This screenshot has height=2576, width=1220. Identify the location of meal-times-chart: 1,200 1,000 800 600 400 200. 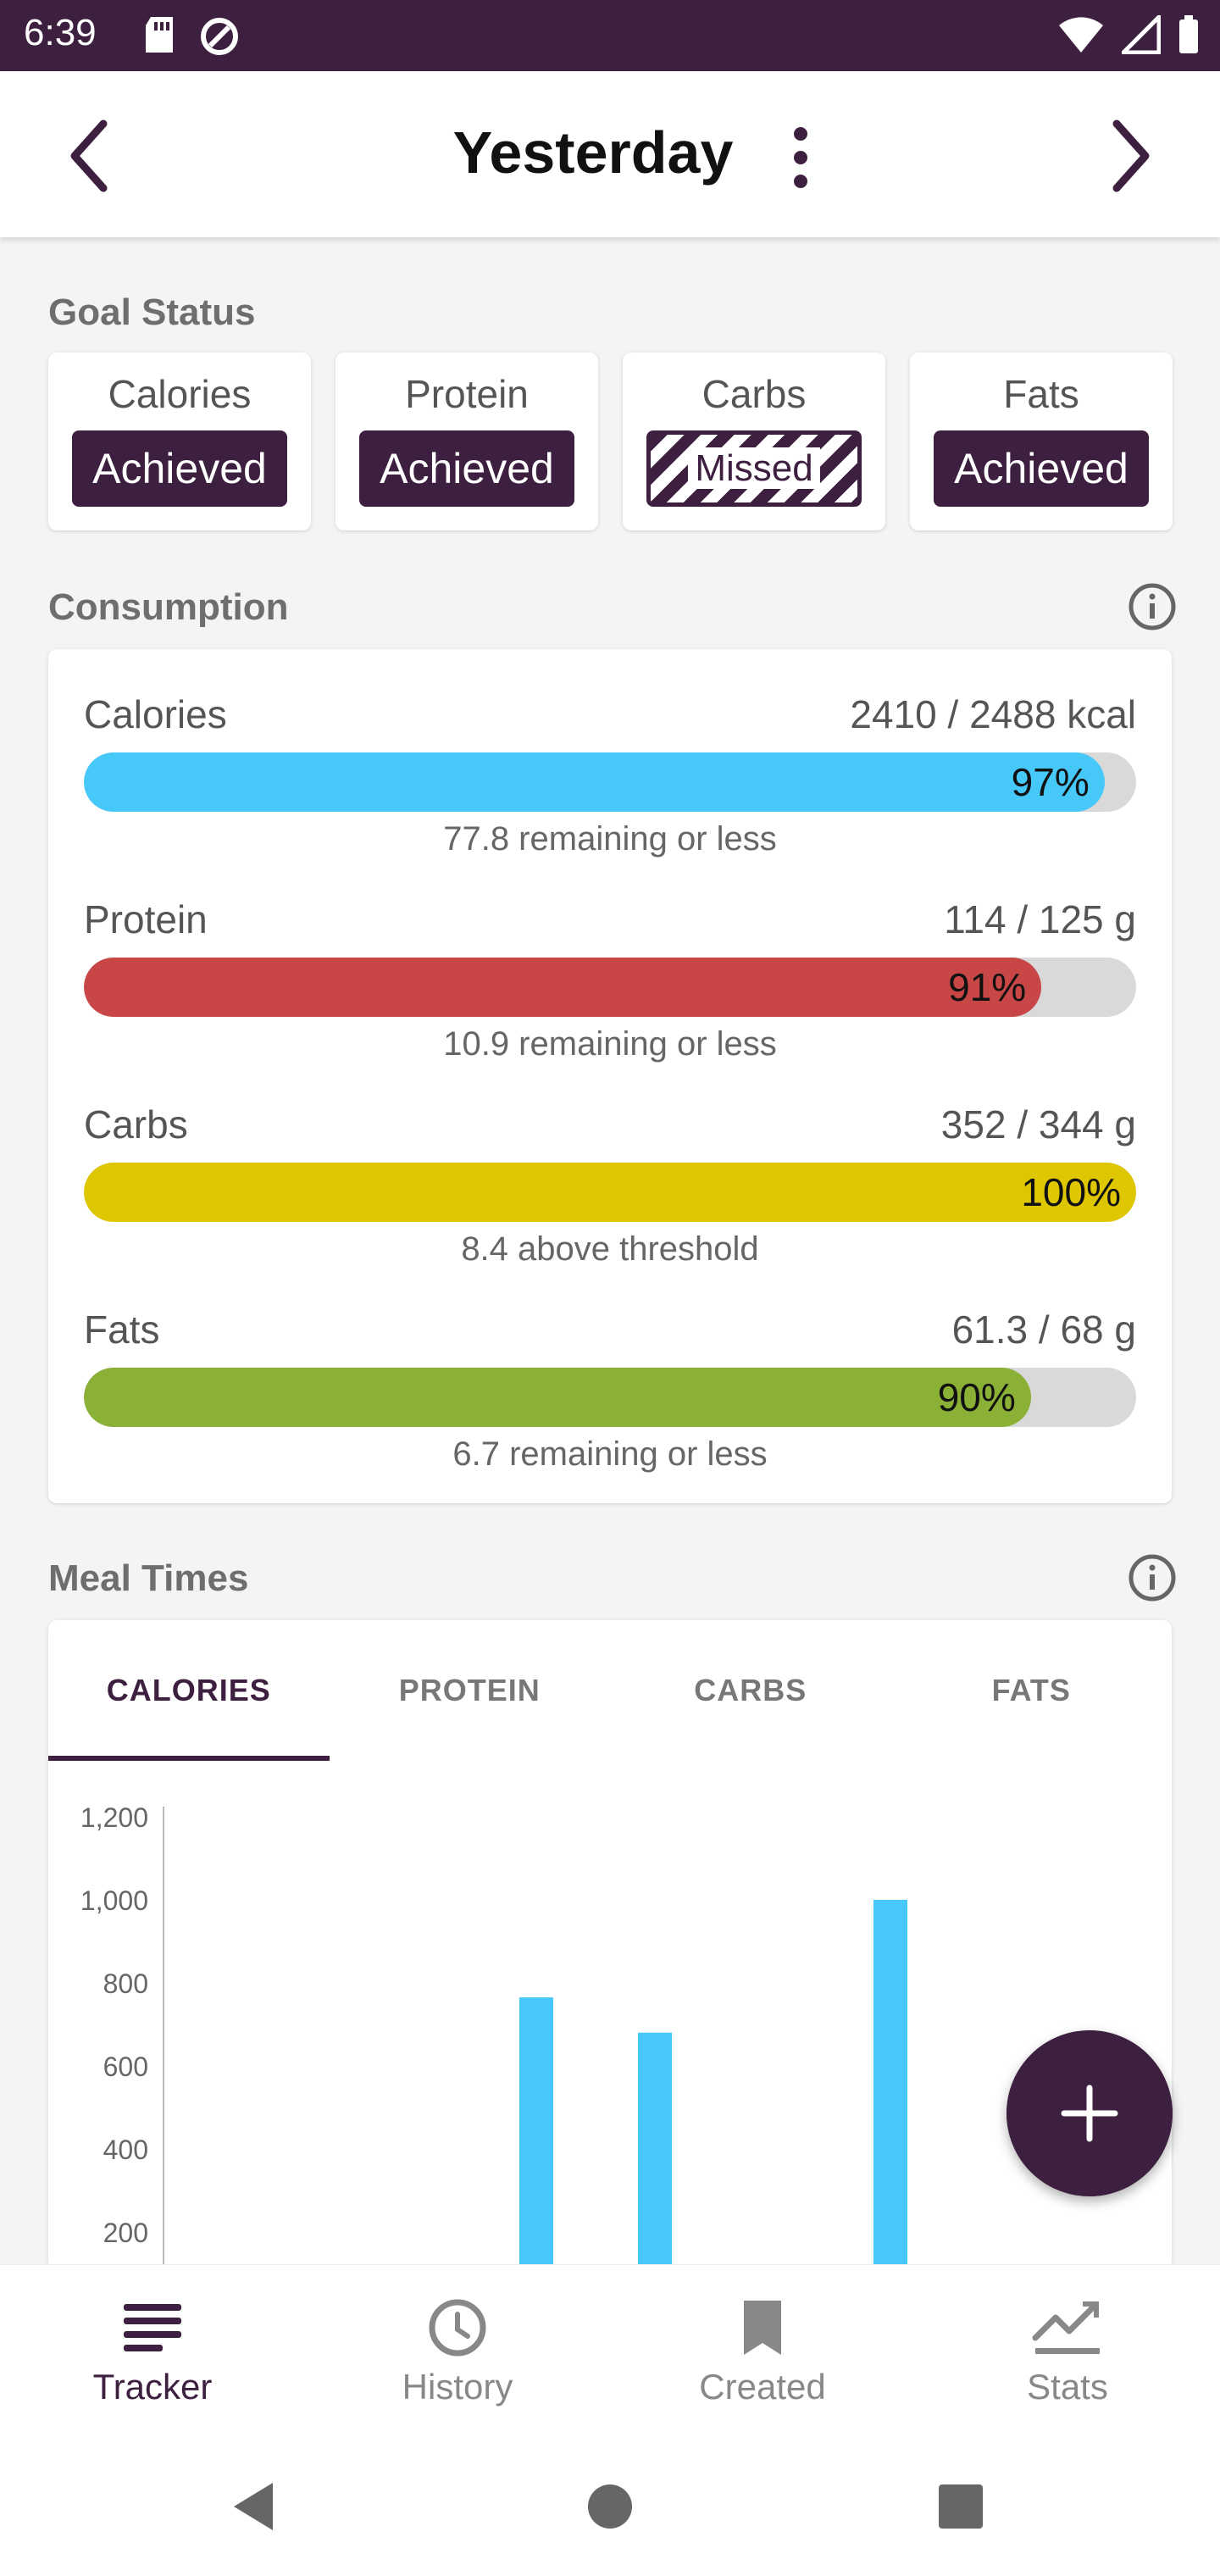
(493, 2033).